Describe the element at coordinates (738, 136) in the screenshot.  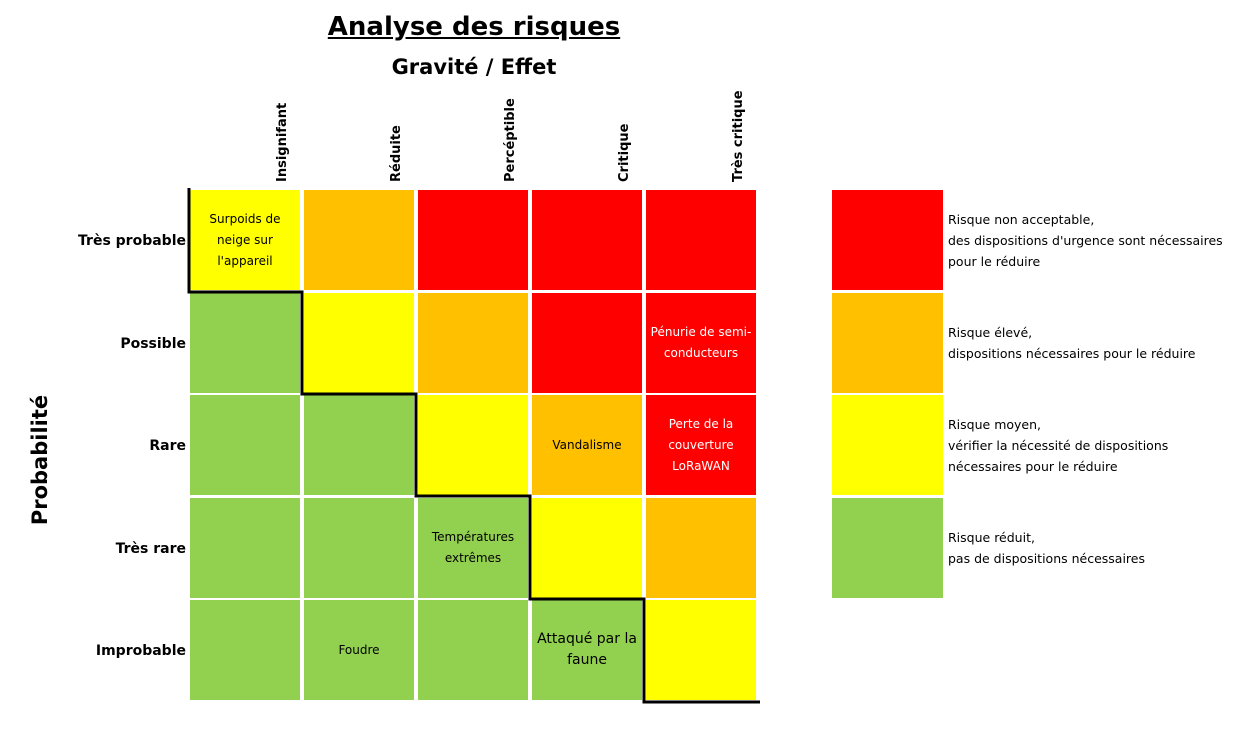
I see `column-header-tres-critique: Très critique` at that location.